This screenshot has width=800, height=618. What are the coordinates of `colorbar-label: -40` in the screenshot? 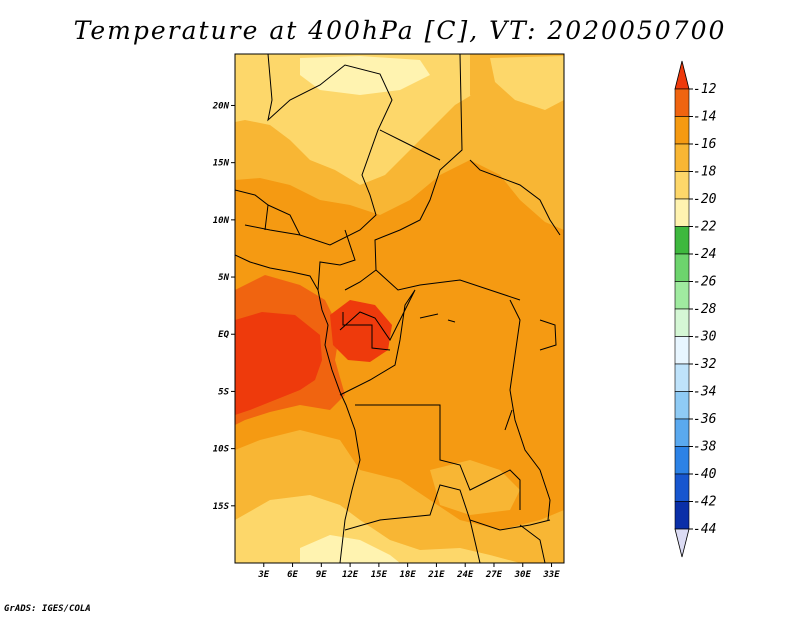 It's located at (705, 474).